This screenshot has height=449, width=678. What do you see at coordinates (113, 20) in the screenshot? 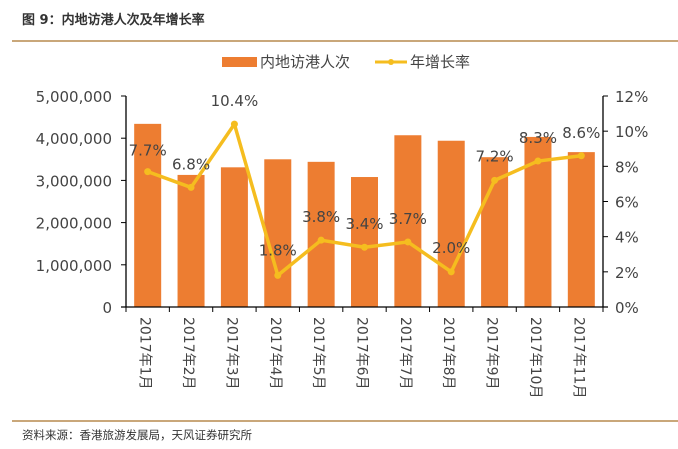
I see `figure-title: 图 9：内地访港人次及年增长率` at bounding box center [113, 20].